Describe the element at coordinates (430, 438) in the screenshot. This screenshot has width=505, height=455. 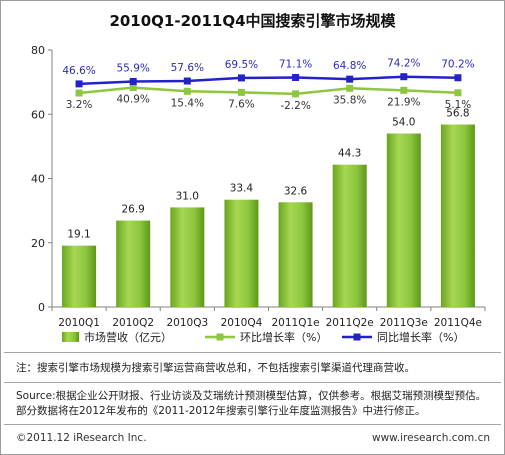
I see `website-text: www.iresearch.com.cn` at that location.